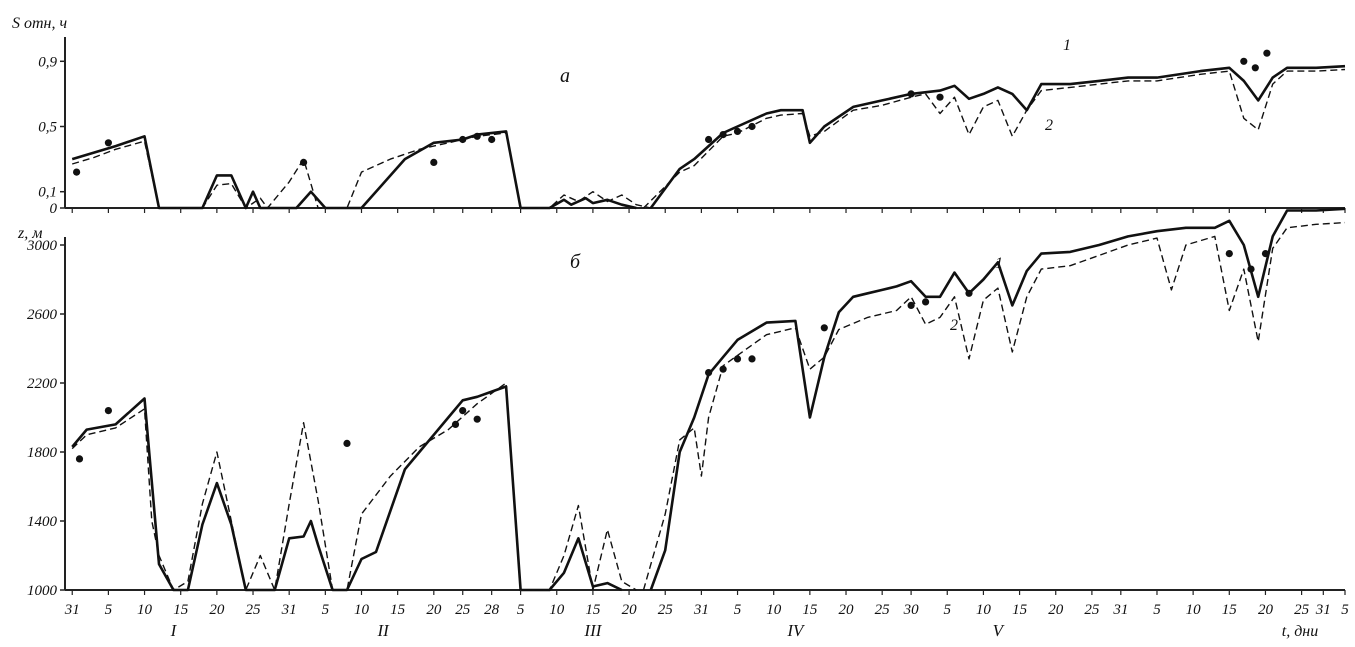 This screenshot has width=1355, height=647. What do you see at coordinates (565, 76) in the screenshot?
I see `panel-label: а` at bounding box center [565, 76].